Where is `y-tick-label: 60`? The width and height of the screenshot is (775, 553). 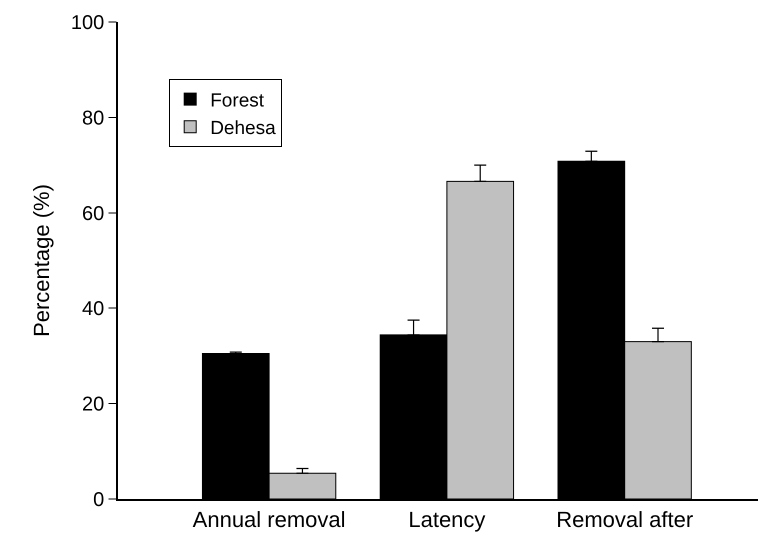
y-tick-label: 60 is located at coordinates (93, 213).